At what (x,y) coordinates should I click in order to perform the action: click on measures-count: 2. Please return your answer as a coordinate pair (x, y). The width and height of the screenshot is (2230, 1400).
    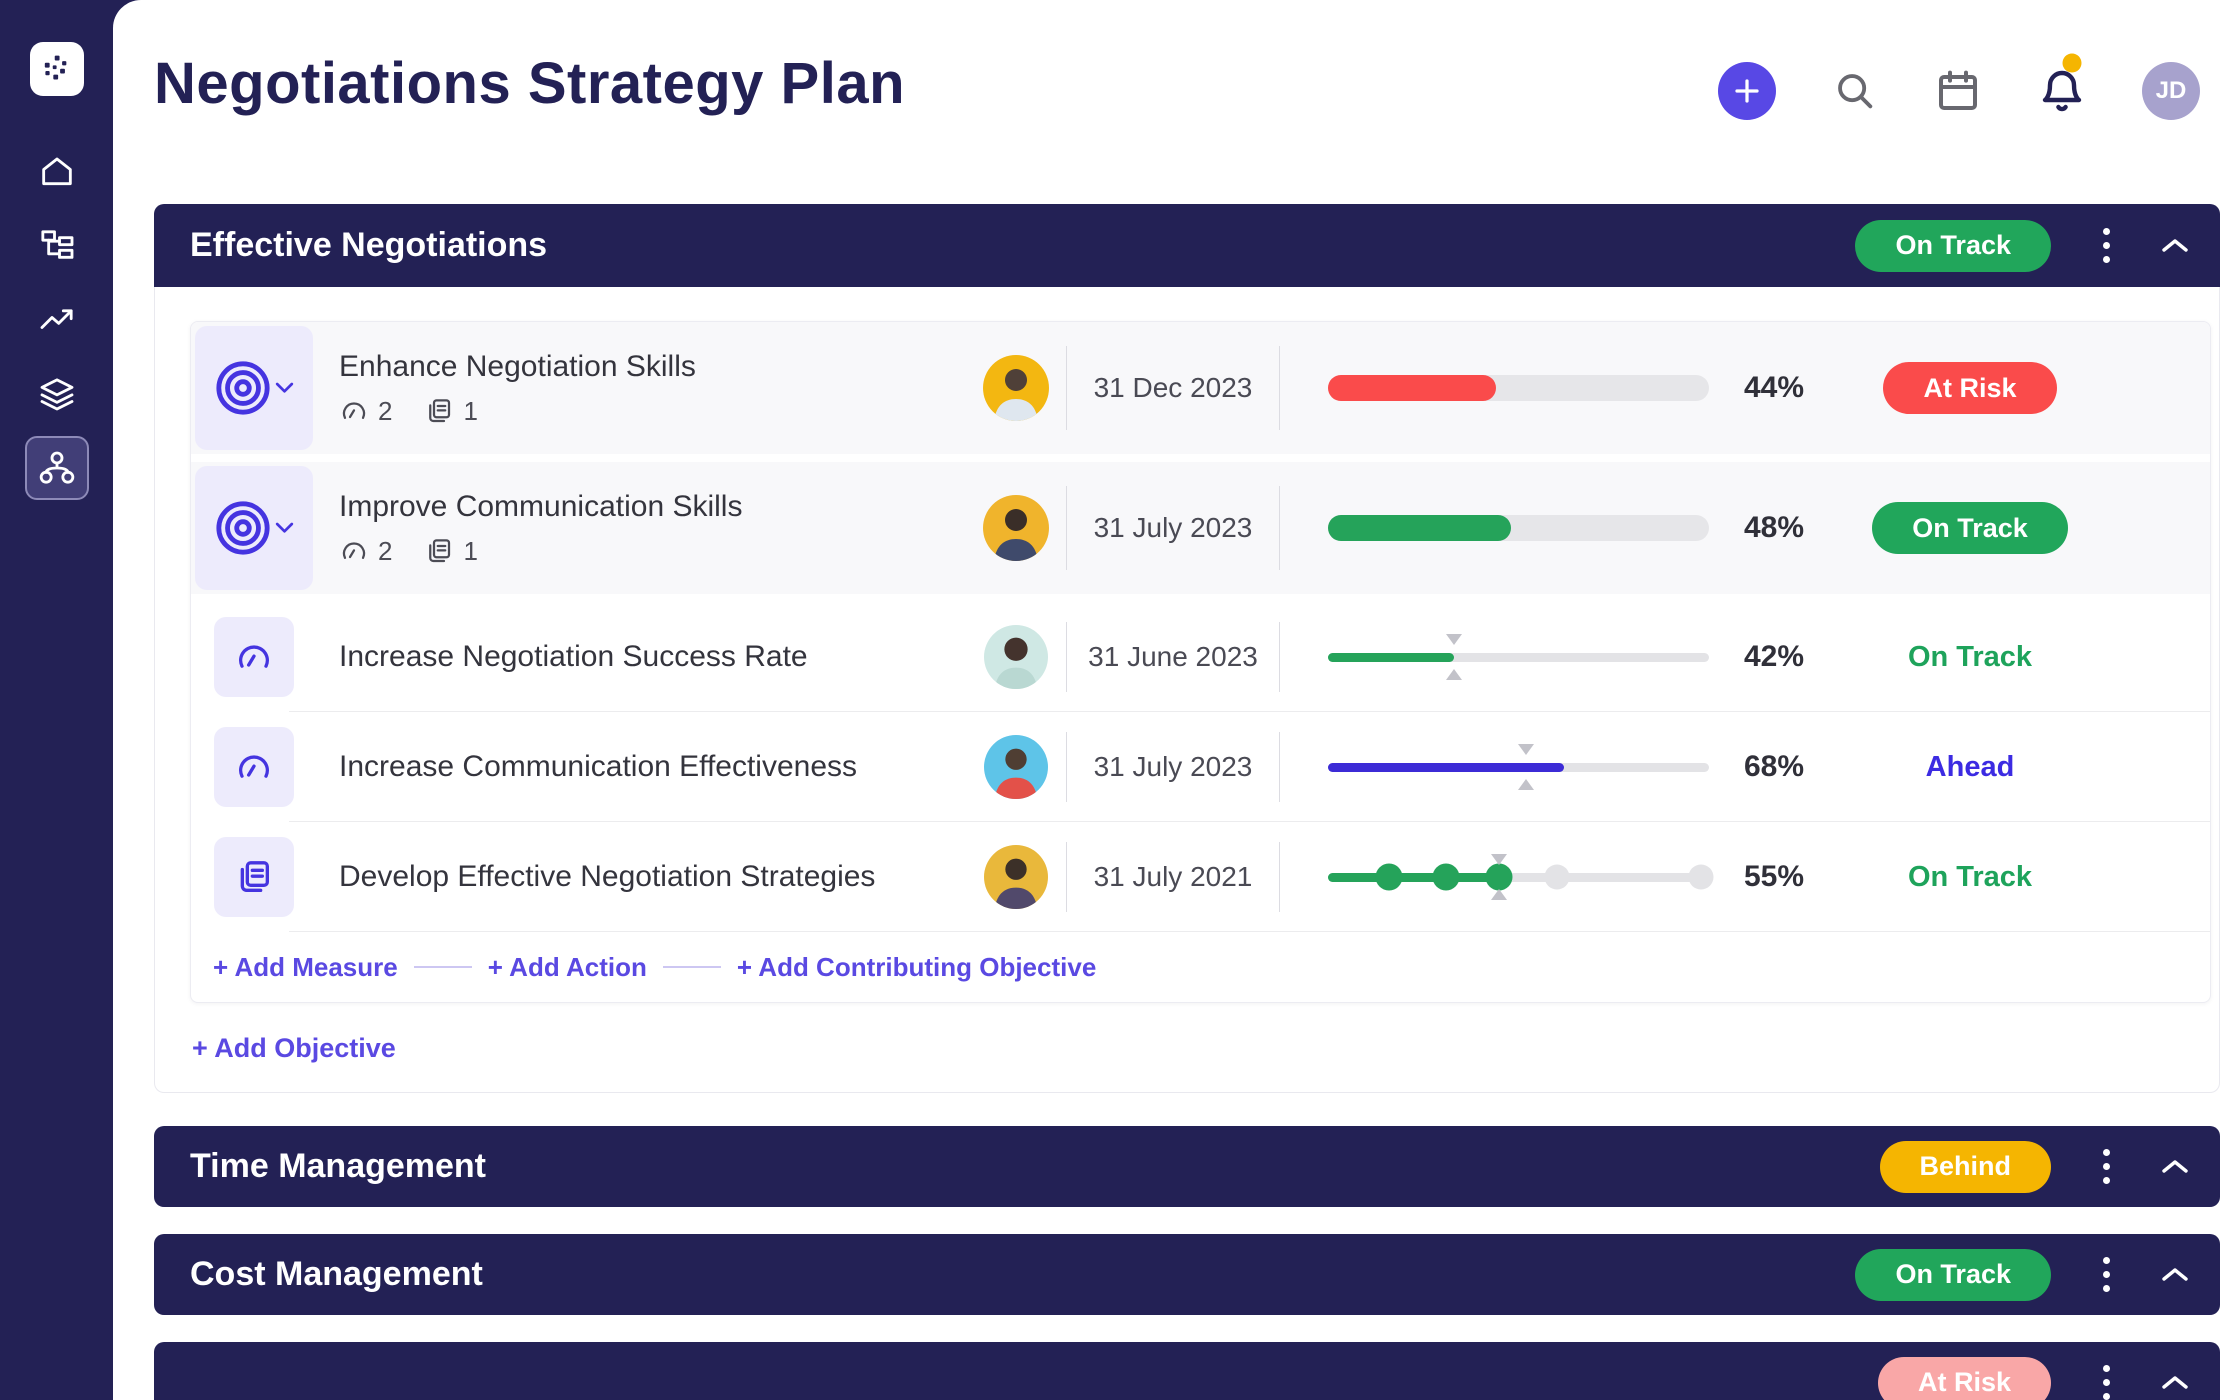
    Looking at the image, I should click on (385, 410).